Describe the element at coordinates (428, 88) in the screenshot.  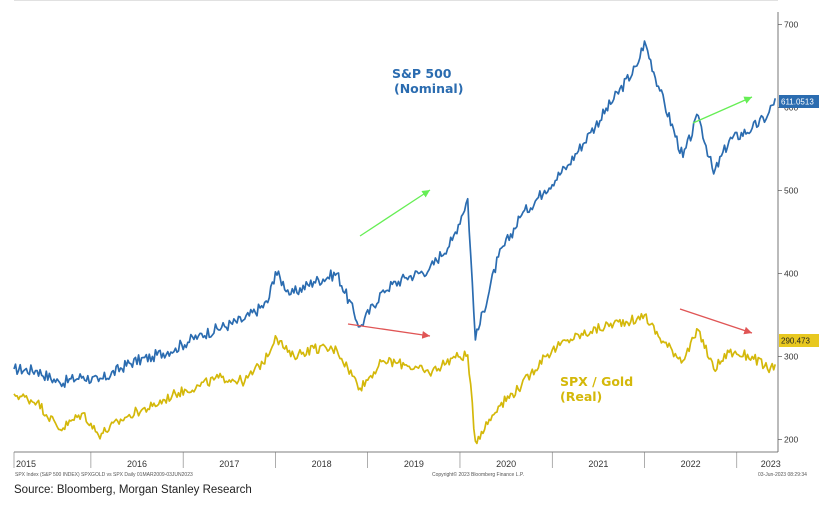
I see `spx-annotation-subtitle: (Nominal)` at that location.